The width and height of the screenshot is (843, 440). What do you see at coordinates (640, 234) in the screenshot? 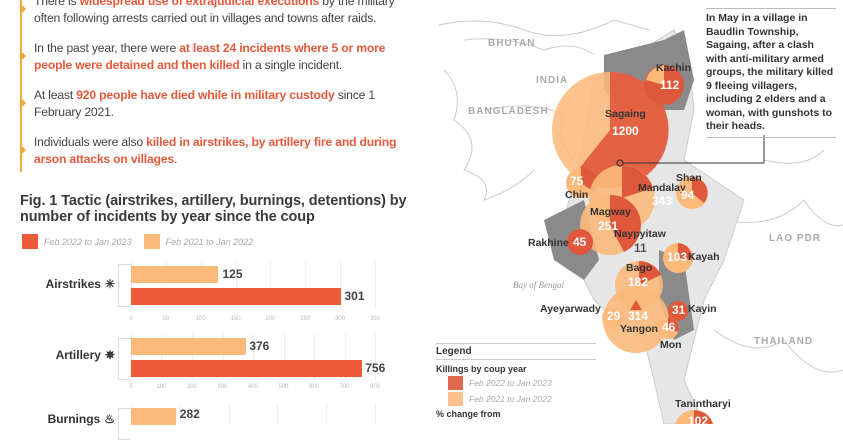
I see `region-label-naypyitaw: Naypyitaw` at bounding box center [640, 234].